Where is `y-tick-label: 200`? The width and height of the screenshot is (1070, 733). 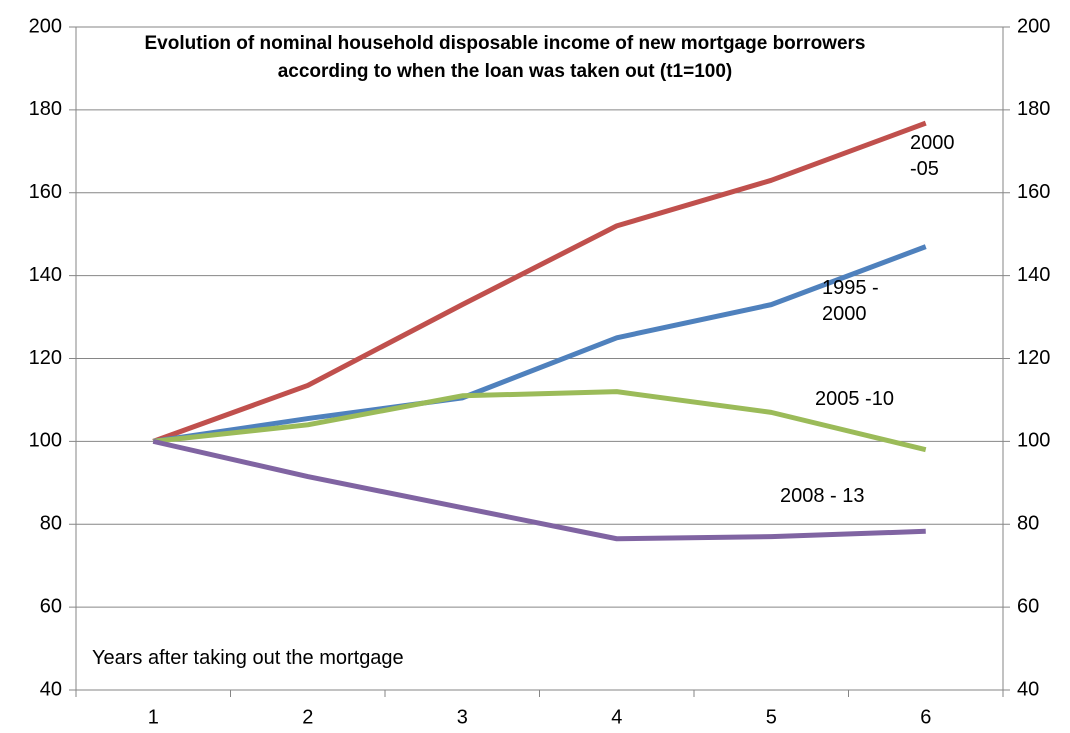
y-tick-label: 200 is located at coordinates (45, 26).